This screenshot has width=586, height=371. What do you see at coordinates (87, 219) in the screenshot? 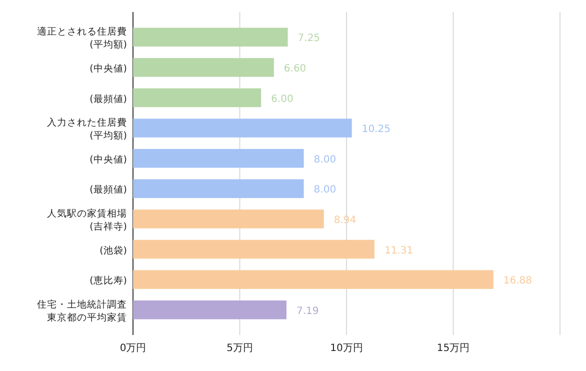
I see `y-tick-label: 人気駅の家賃相場(吉祥寺)` at bounding box center [87, 219].